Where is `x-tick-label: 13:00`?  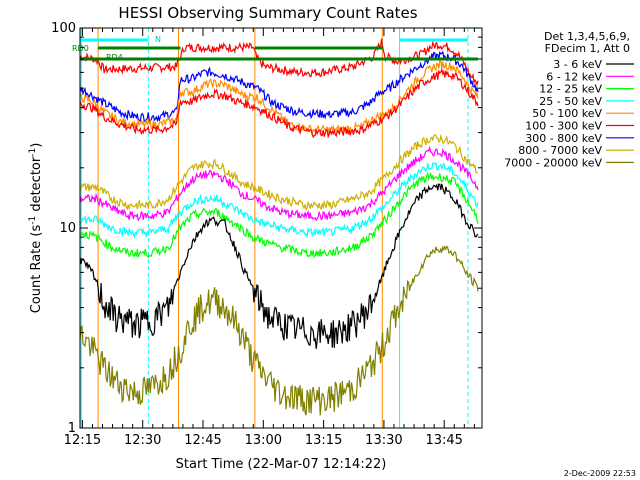
x-tick-label: 13:00 is located at coordinates (263, 440).